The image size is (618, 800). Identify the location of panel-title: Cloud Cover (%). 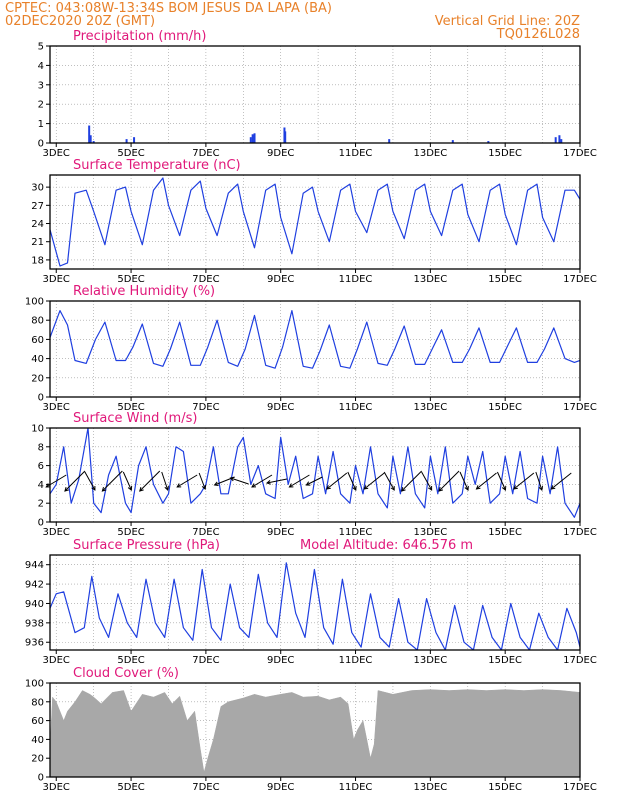
(126, 673).